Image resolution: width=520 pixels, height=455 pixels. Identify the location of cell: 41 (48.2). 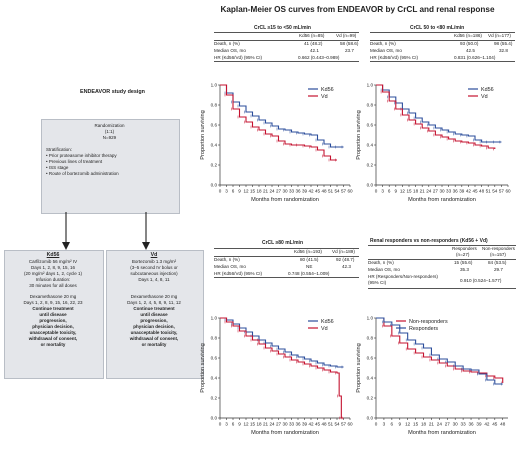
(313, 43).